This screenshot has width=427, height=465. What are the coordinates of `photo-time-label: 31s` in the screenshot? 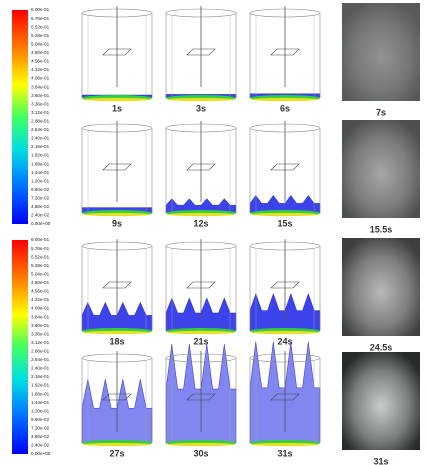 It's located at (380, 460).